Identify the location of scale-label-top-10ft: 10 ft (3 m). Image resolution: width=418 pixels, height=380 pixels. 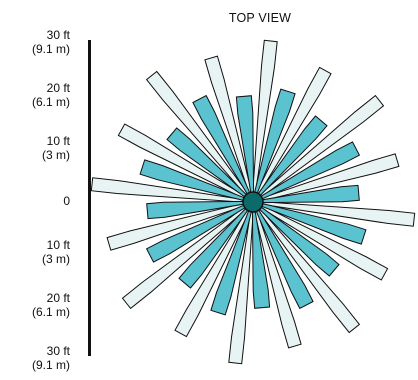
(42, 148).